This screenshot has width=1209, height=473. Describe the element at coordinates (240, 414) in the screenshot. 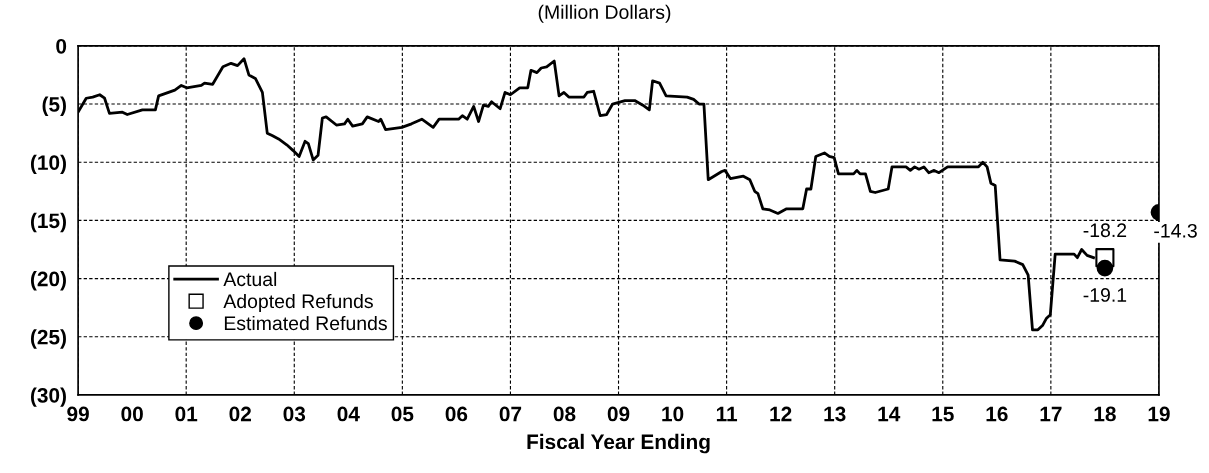

I see `x-tick-label: 02` at that location.